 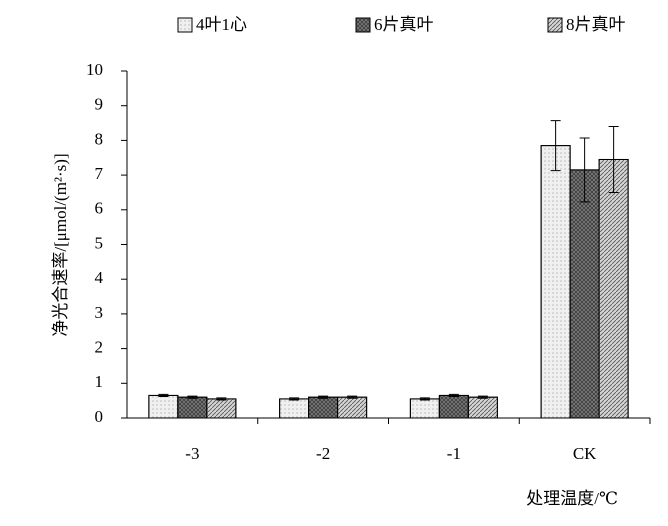 What do you see at coordinates (585, 453) in the screenshot?
I see `x-tick-label: CK` at bounding box center [585, 453].